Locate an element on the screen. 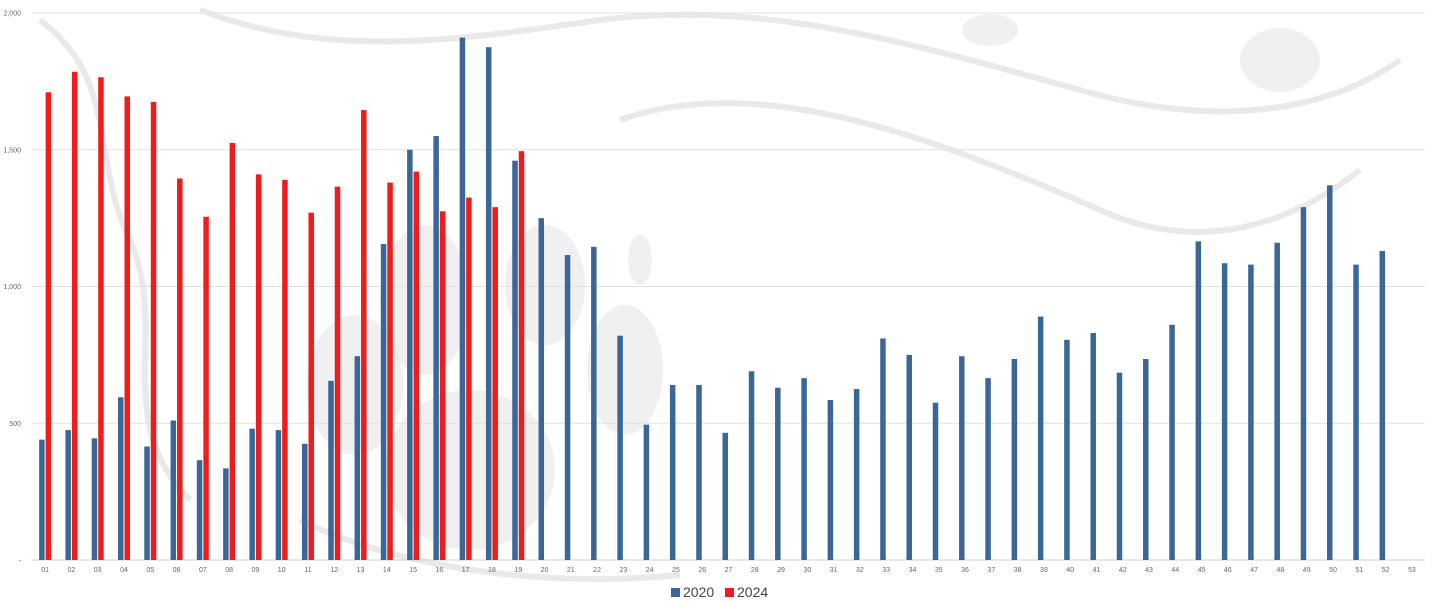 Image resolution: width=1432 pixels, height=603 pixels. x-tick-label: 34 is located at coordinates (913, 570).